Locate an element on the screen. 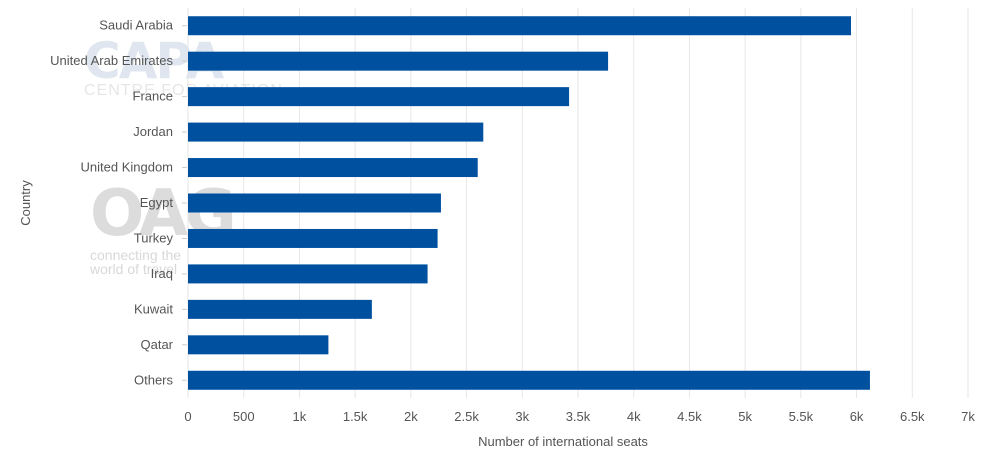  y-tick-label: Egypt is located at coordinates (157, 202).